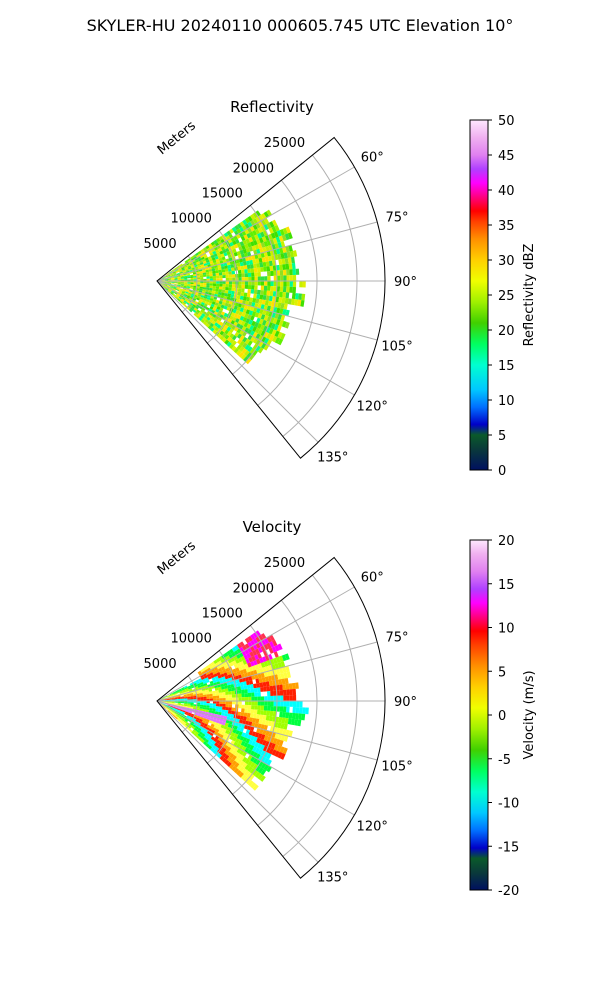  I want to click on panel-title: Velocity, so click(272, 527).